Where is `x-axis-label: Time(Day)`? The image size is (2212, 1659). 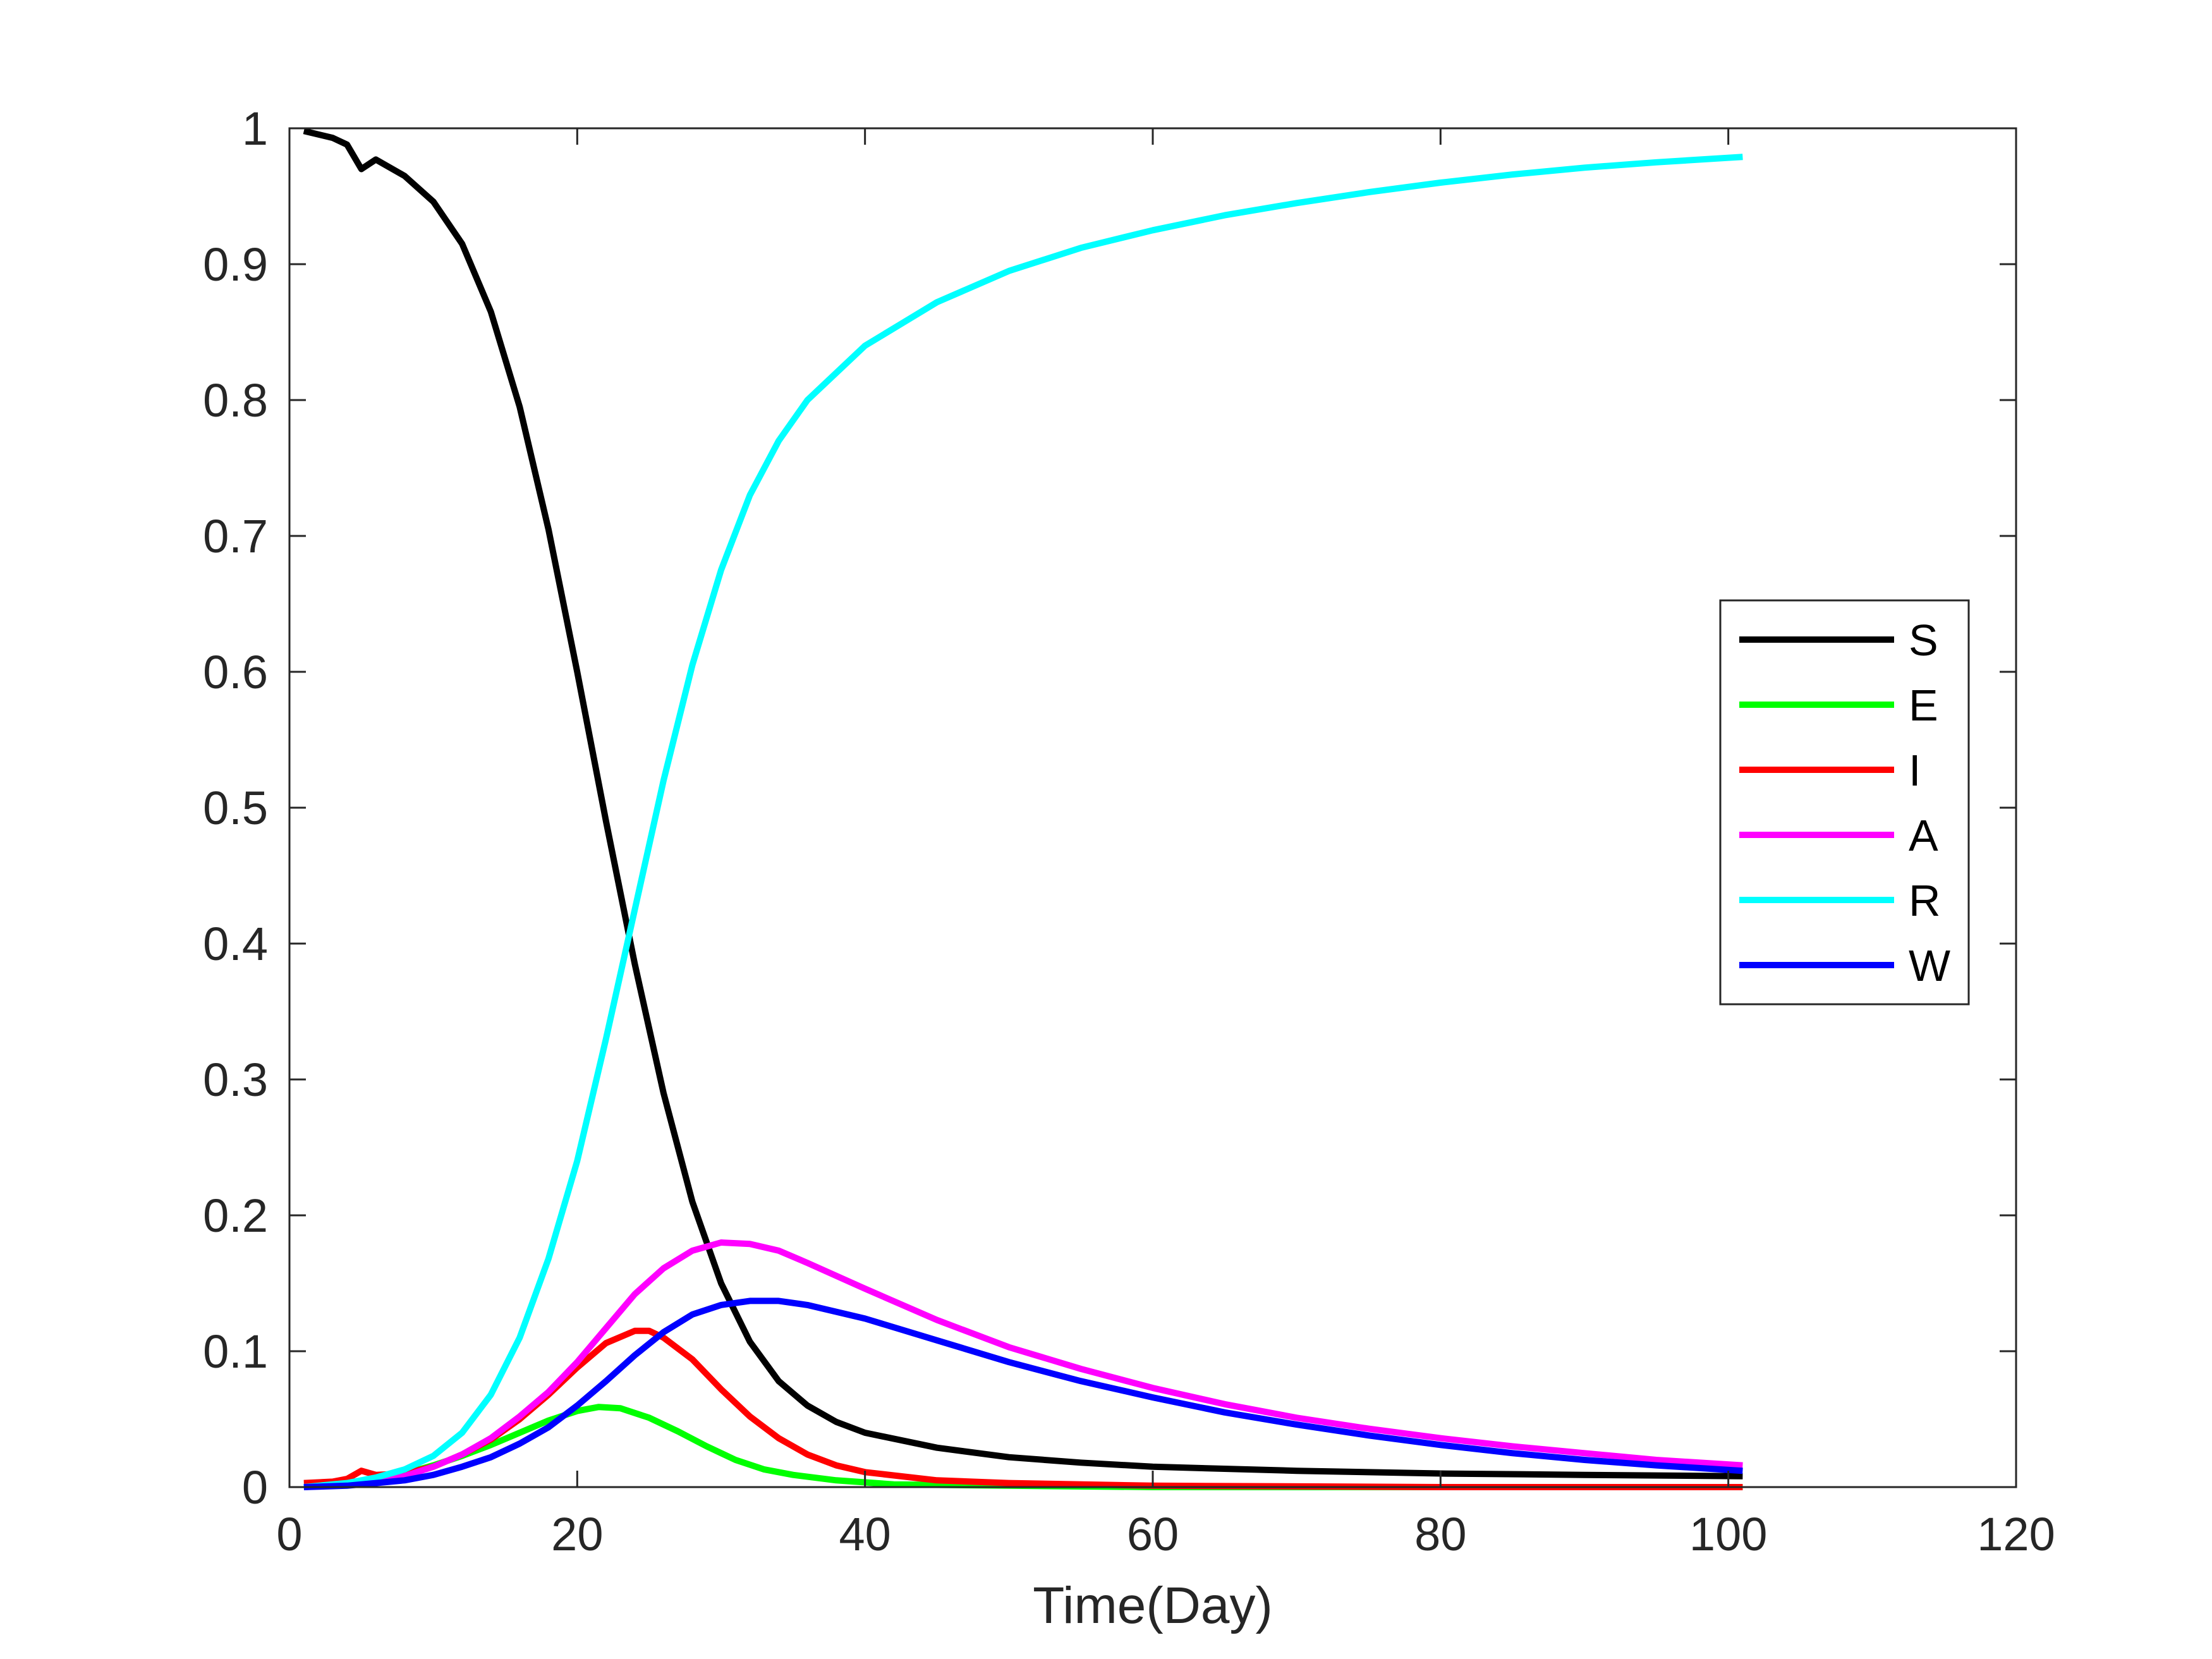
x-axis-label: Time(Day) is located at coordinates (1153, 1605).